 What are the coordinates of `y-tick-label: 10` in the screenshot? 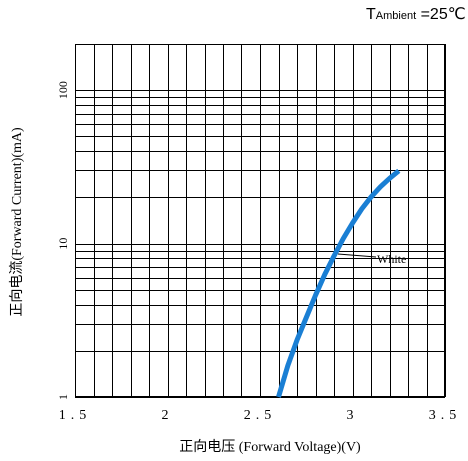 It's located at (63, 244).